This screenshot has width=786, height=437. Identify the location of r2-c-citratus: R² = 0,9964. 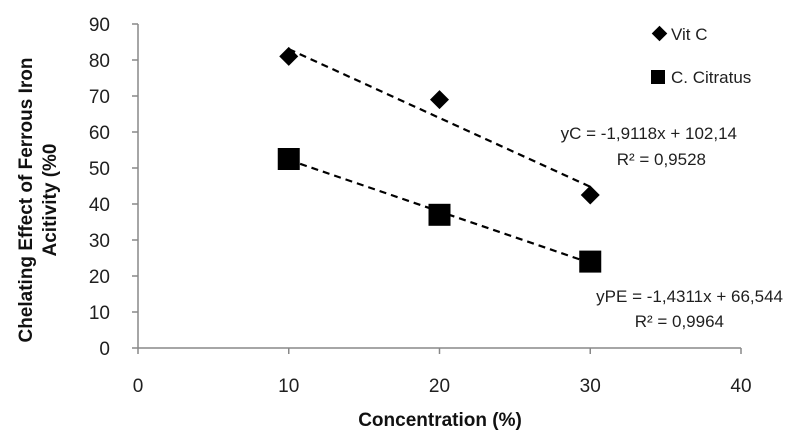
(679, 321).